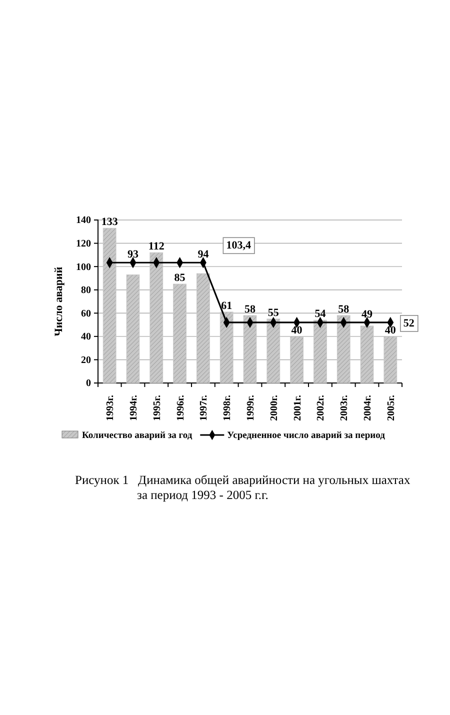 Image resolution: width=450 pixels, height=715 pixels. Describe the element at coordinates (368, 314) in the screenshot. I see `data-label: 49` at that location.